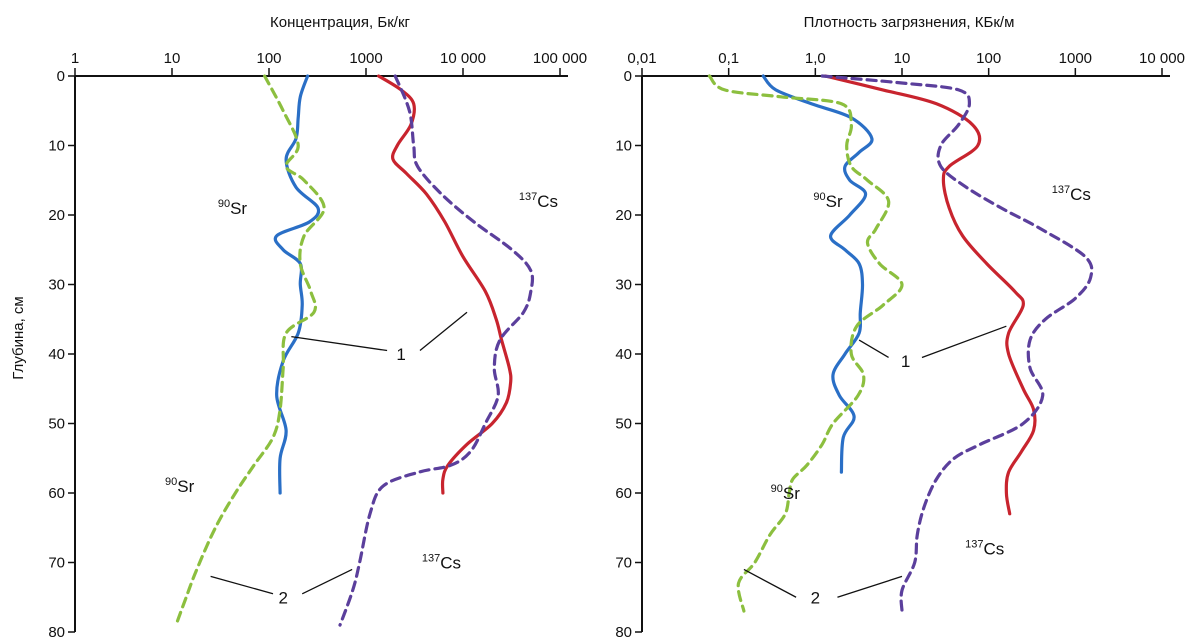 This screenshot has width=1201, height=641. I want to click on concentration-axis-title: Концентрация, Бк/кг, so click(340, 22).